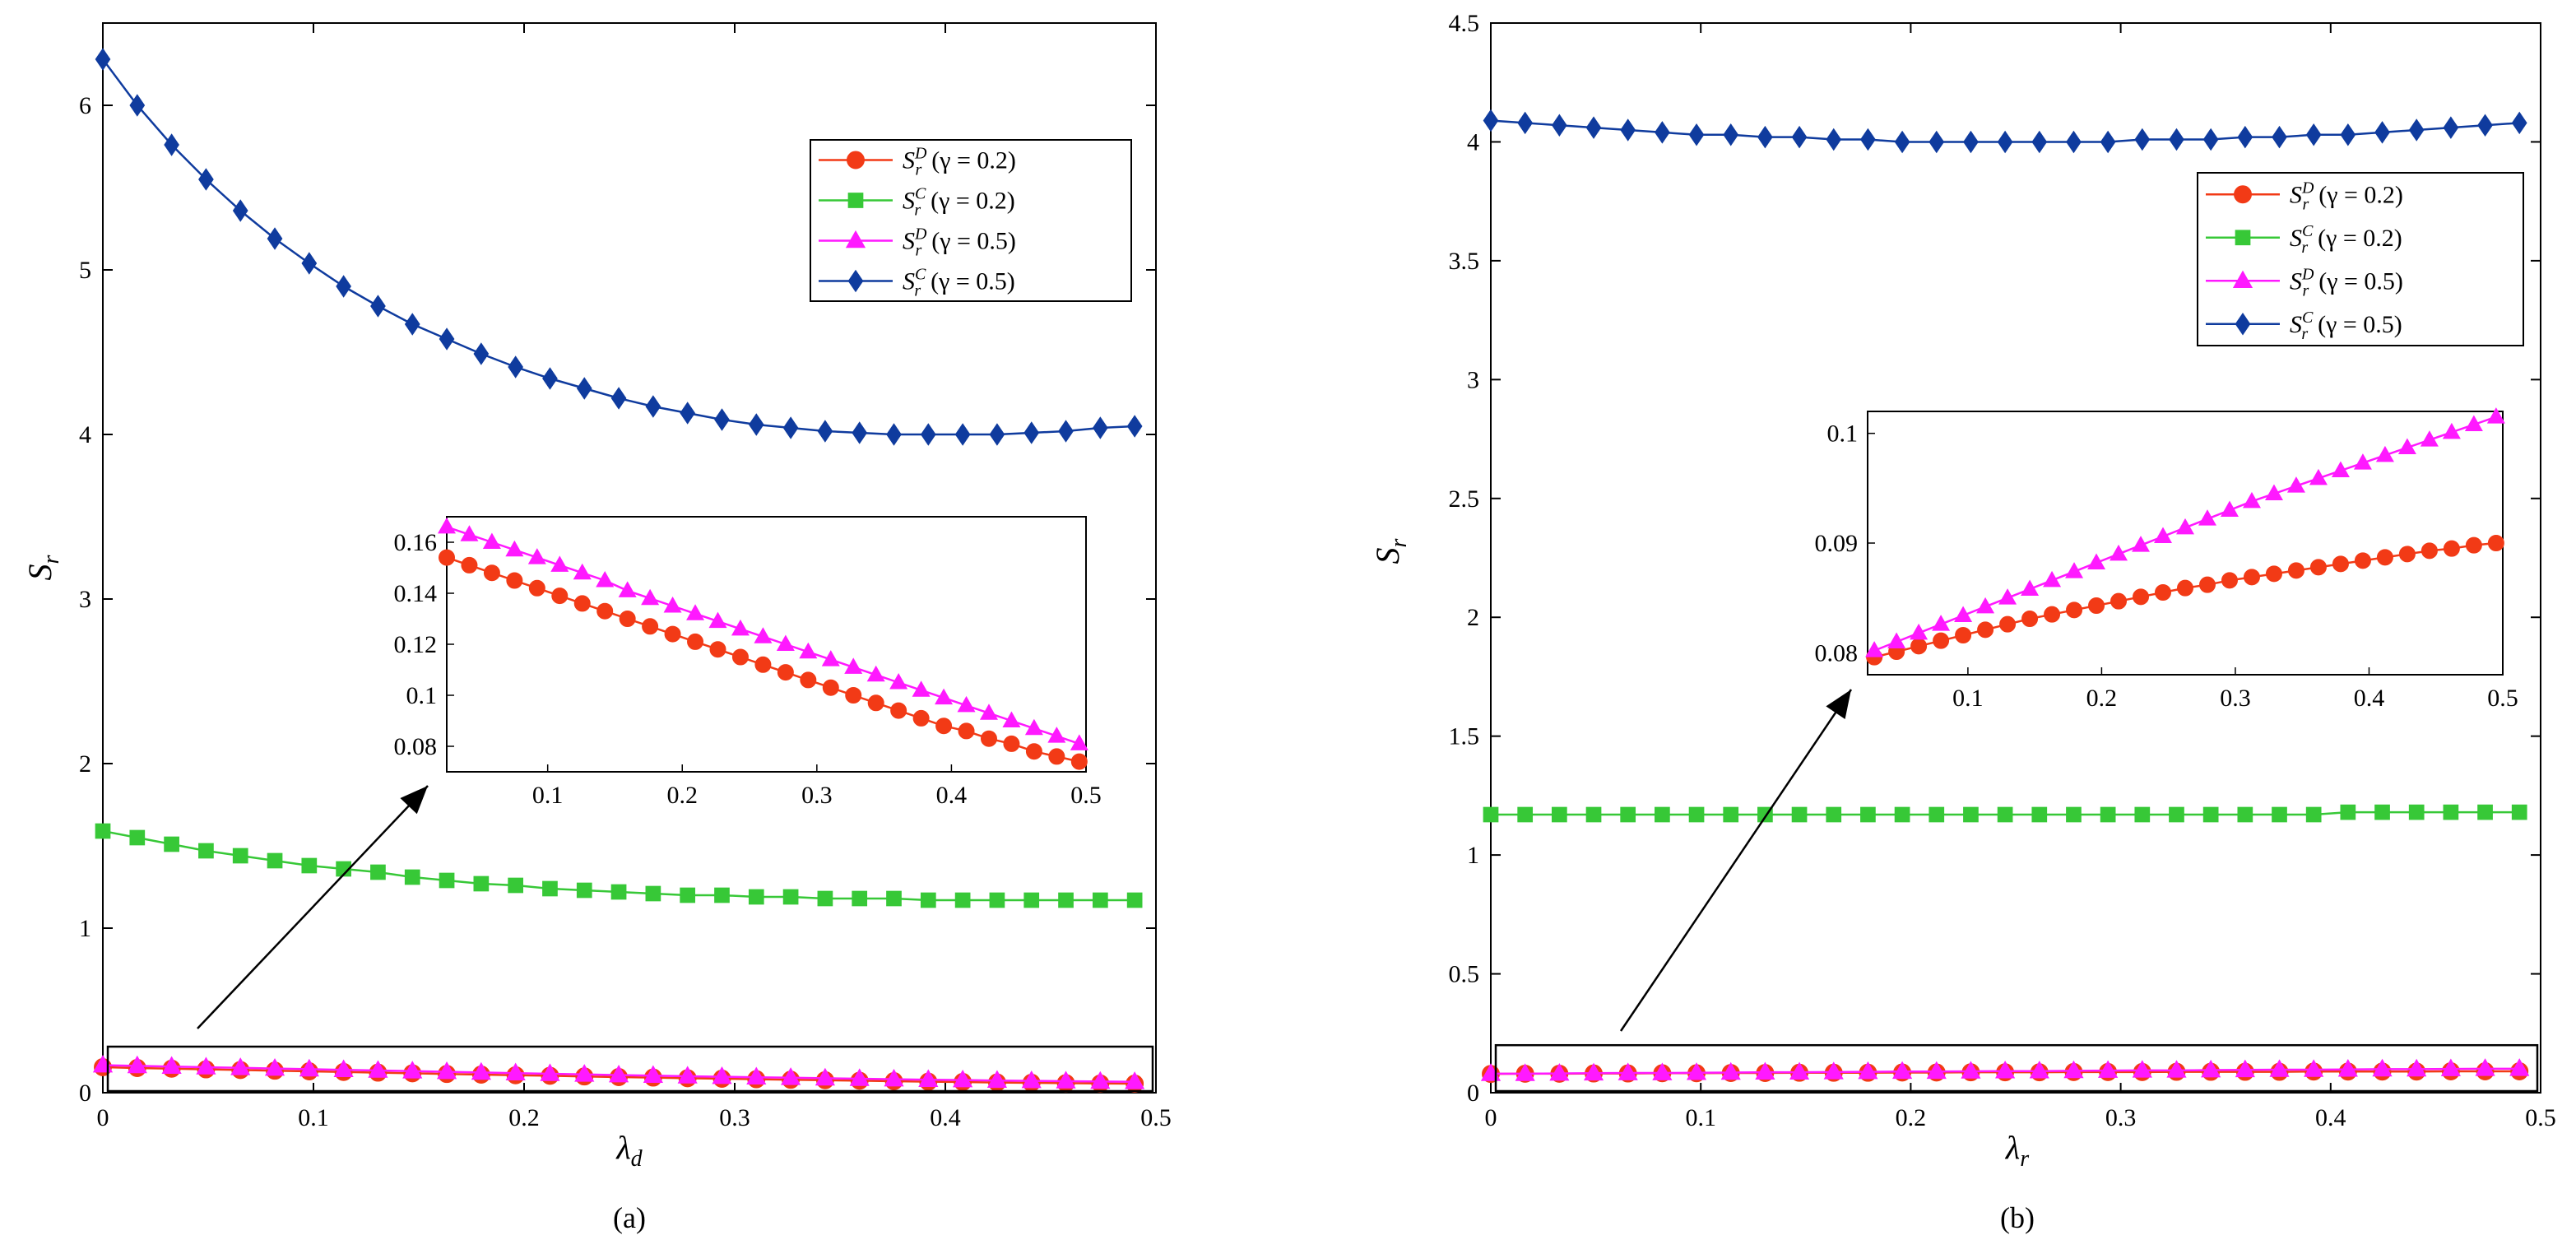 The width and height of the screenshot is (2576, 1240). What do you see at coordinates (918, 162) in the screenshot?
I see `legend-entry: SD r (γ = 0.2)` at bounding box center [918, 162].